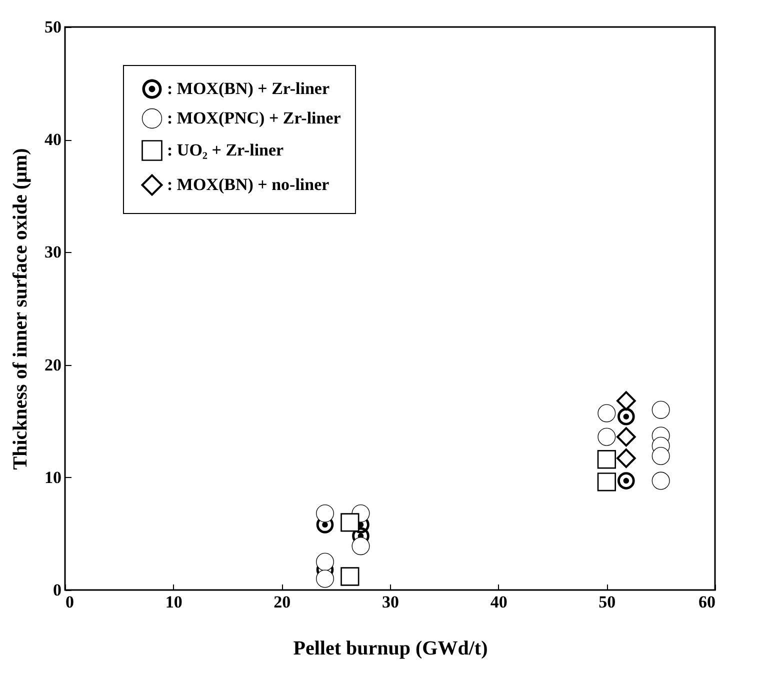  What do you see at coordinates (53, 477) in the screenshot?
I see `y-tick-label: 10` at bounding box center [53, 477].